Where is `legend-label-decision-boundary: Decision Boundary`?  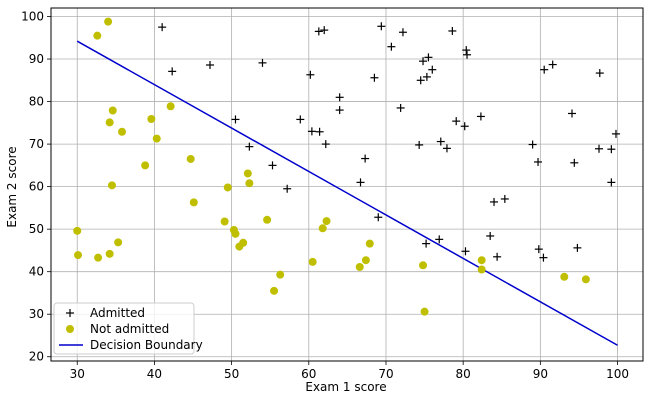
legend-label-decision-boundary: Decision Boundary is located at coordinates (146, 345).